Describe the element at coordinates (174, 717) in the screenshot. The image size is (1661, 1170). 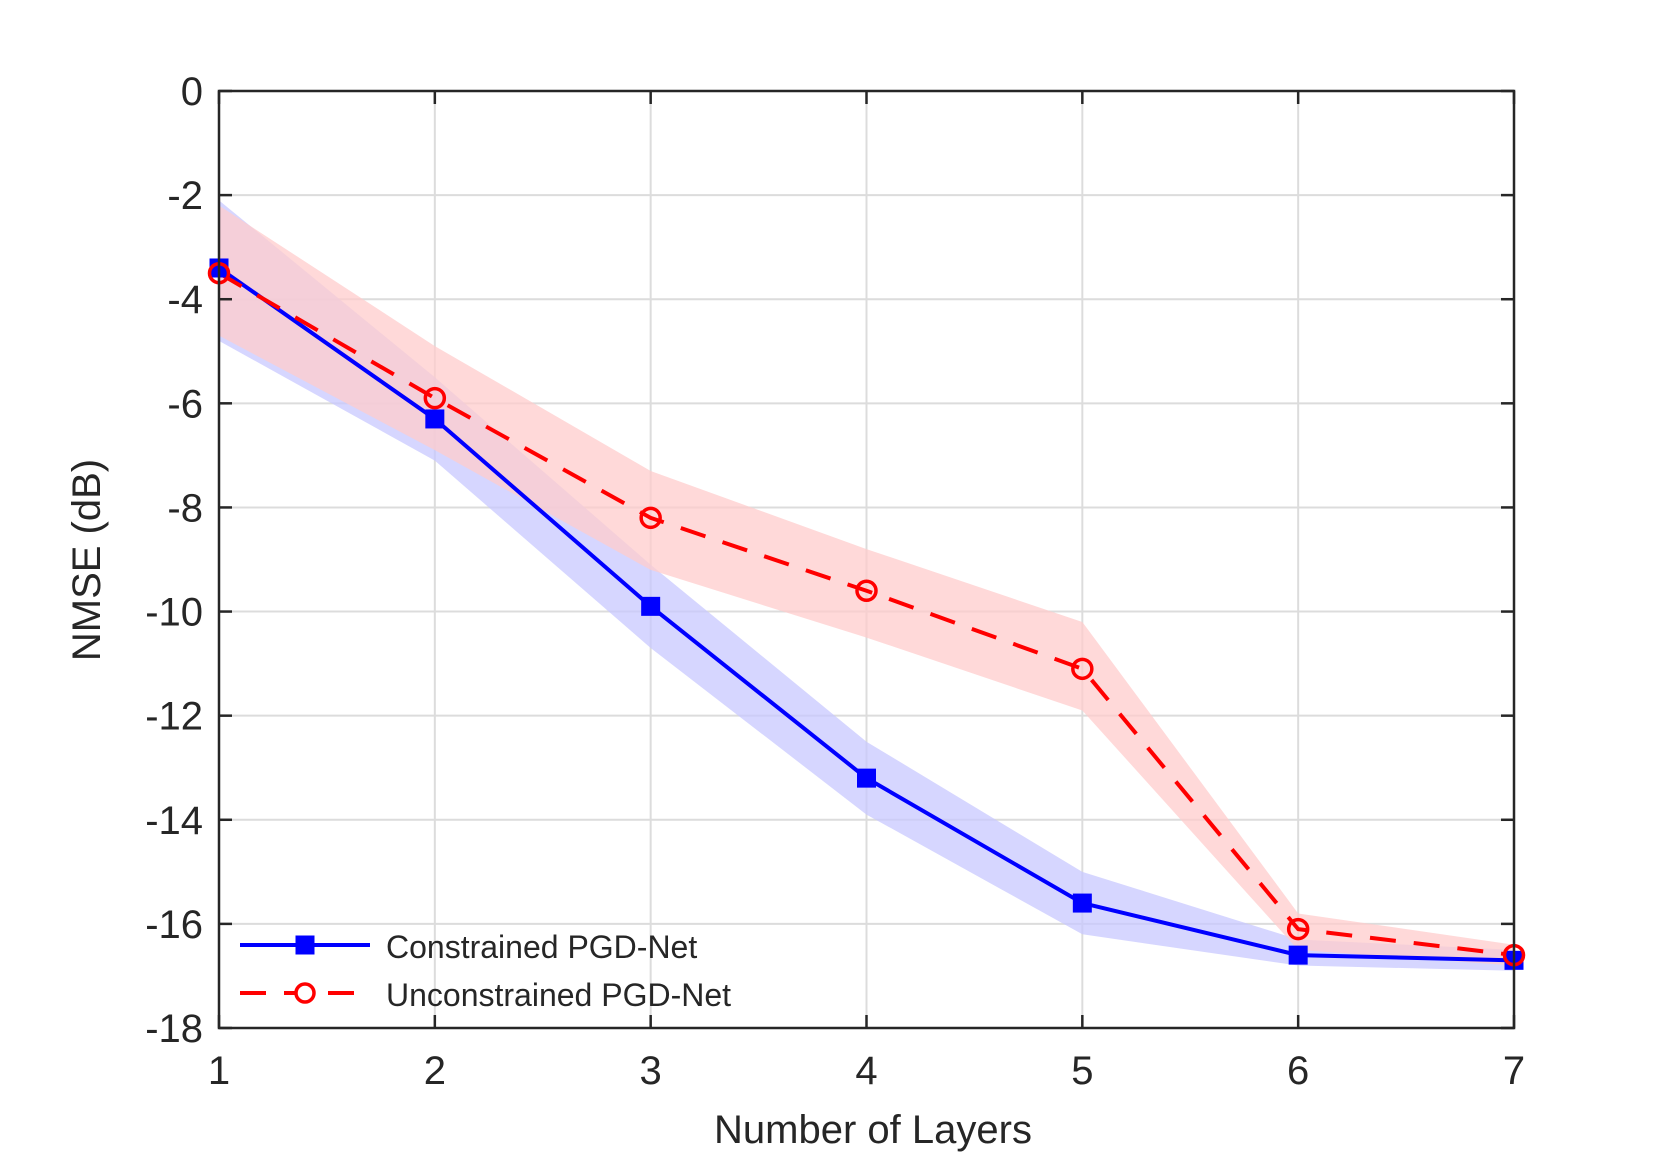
I see `y-tick-label-6: -12` at that location.